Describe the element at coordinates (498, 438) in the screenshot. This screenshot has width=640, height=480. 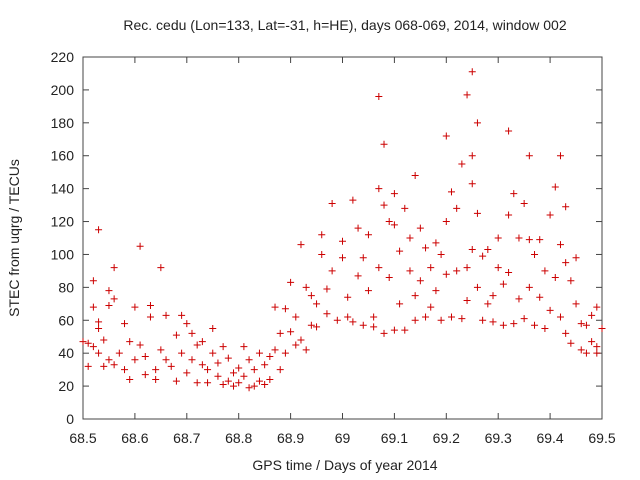
I see `x-tick-label: 69.3` at that location.